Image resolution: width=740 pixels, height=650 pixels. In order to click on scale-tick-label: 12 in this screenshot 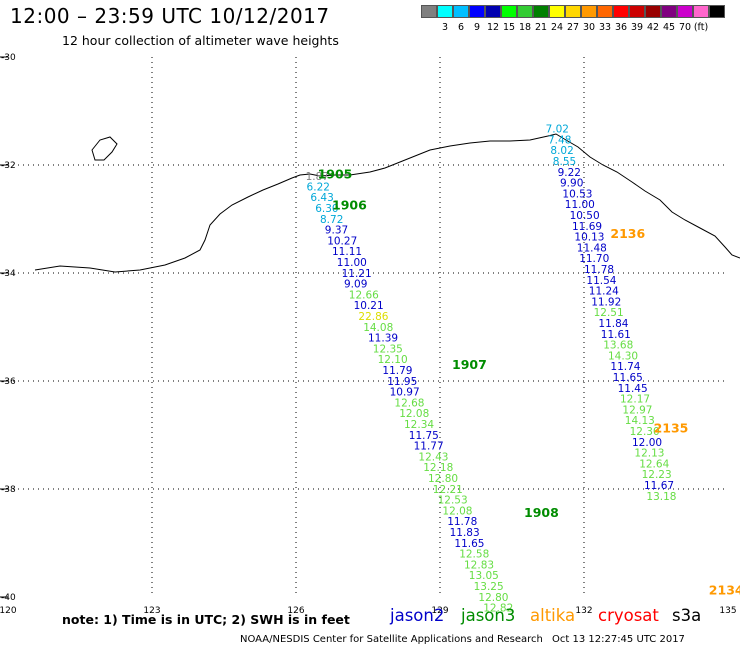, I will do `click(493, 27)`.